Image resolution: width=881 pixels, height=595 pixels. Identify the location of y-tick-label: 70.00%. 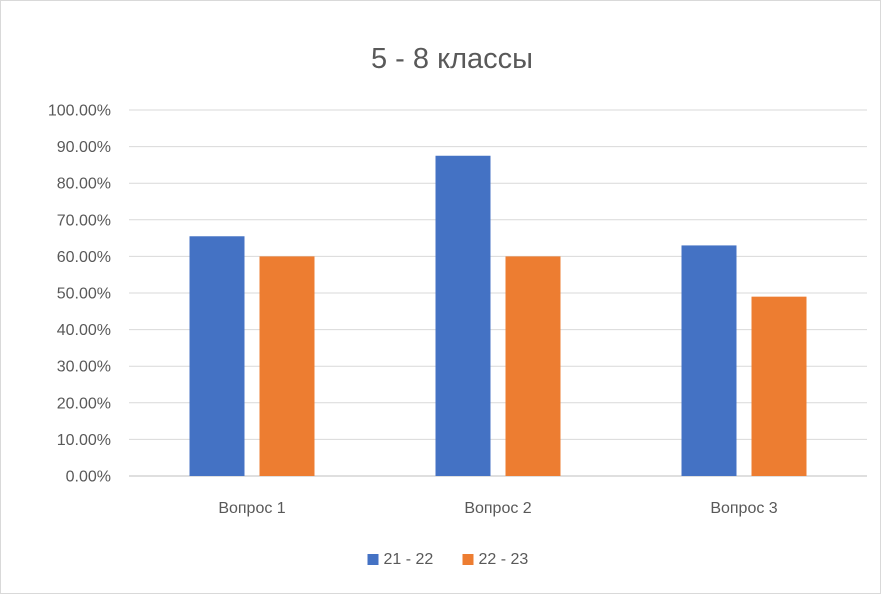
(84, 220).